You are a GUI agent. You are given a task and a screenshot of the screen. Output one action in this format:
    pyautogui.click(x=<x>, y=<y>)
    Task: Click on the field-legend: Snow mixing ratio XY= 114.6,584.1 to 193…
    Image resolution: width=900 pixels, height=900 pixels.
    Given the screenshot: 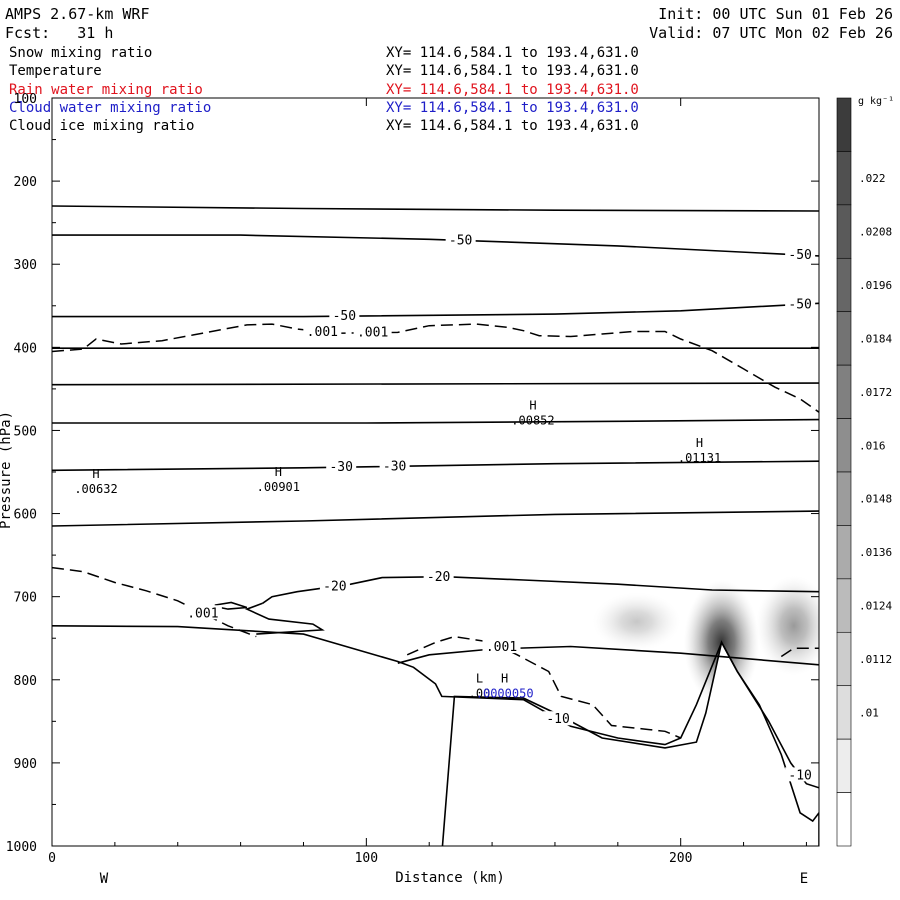 What is the action you would take?
    pyautogui.click(x=324, y=89)
    